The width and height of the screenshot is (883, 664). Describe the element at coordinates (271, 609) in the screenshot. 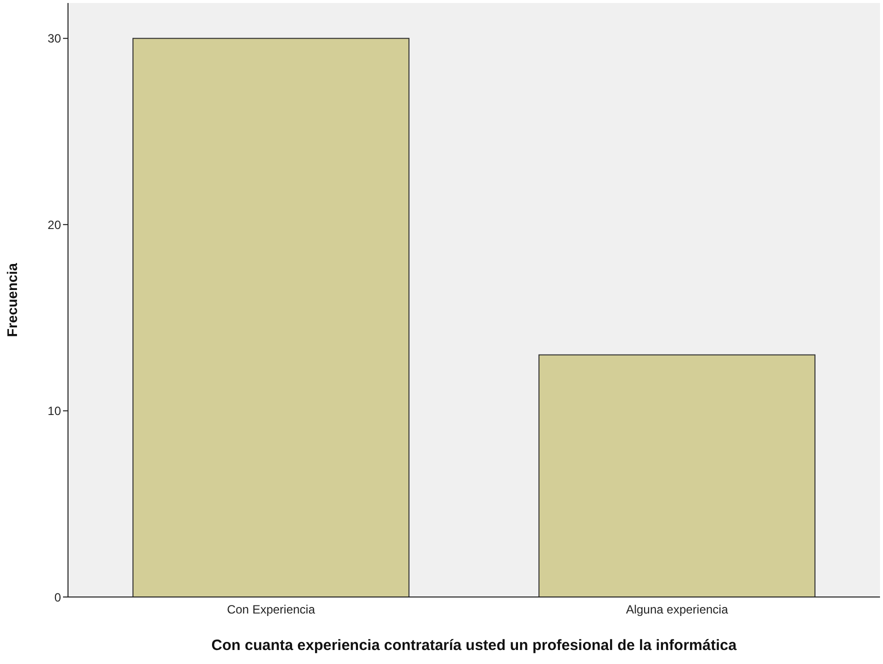

I see `x-tick-label: Con Experiencia` at that location.